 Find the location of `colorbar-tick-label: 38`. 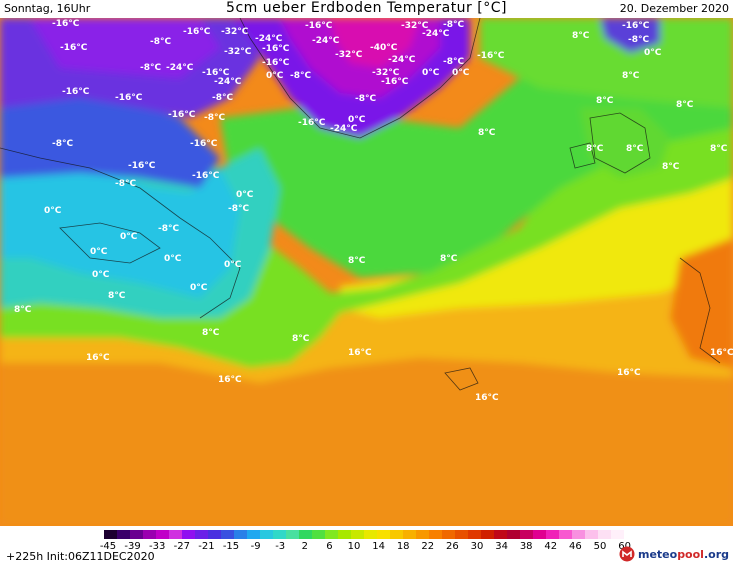

colorbar-tick-label: 38 is located at coordinates (526, 546).